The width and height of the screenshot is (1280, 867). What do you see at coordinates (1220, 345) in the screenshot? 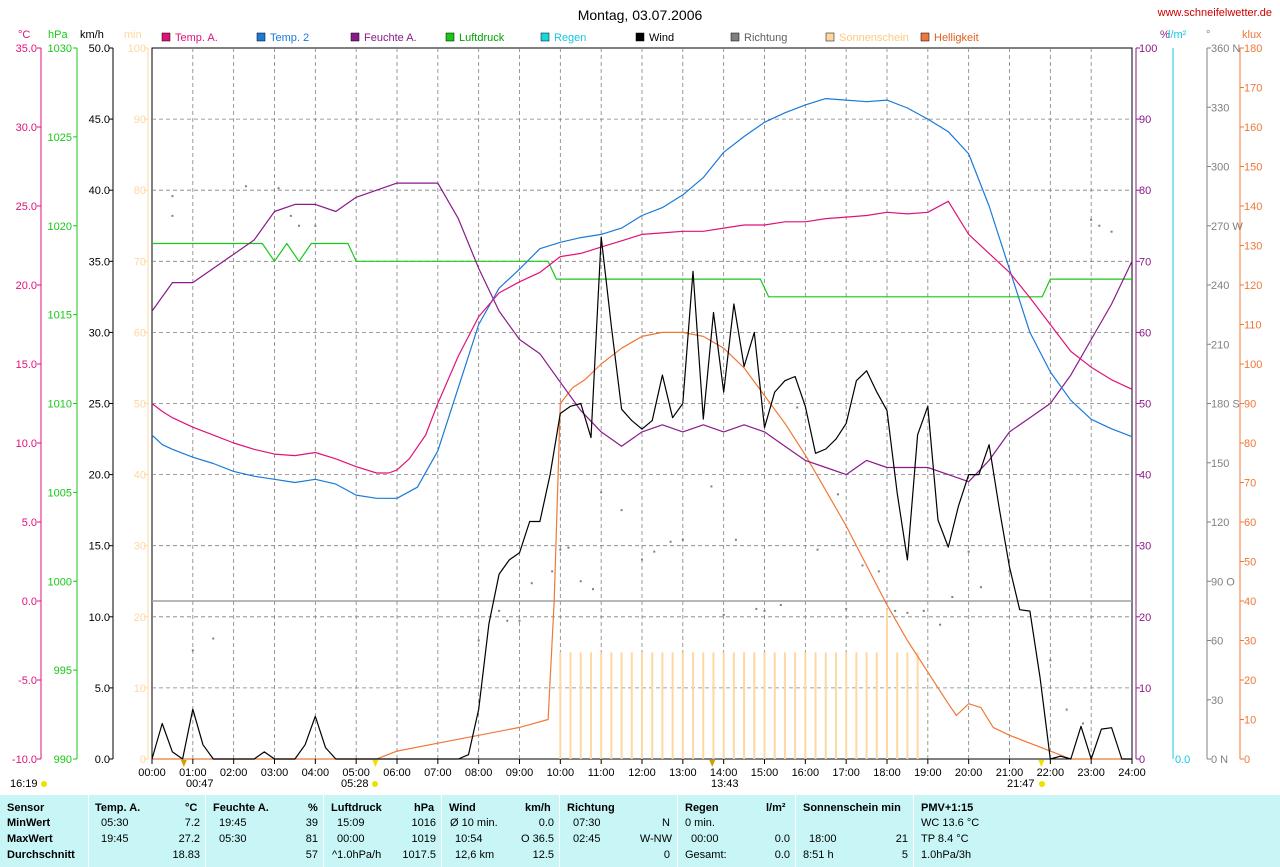
I see `direction-tick-label: 210` at bounding box center [1220, 345].